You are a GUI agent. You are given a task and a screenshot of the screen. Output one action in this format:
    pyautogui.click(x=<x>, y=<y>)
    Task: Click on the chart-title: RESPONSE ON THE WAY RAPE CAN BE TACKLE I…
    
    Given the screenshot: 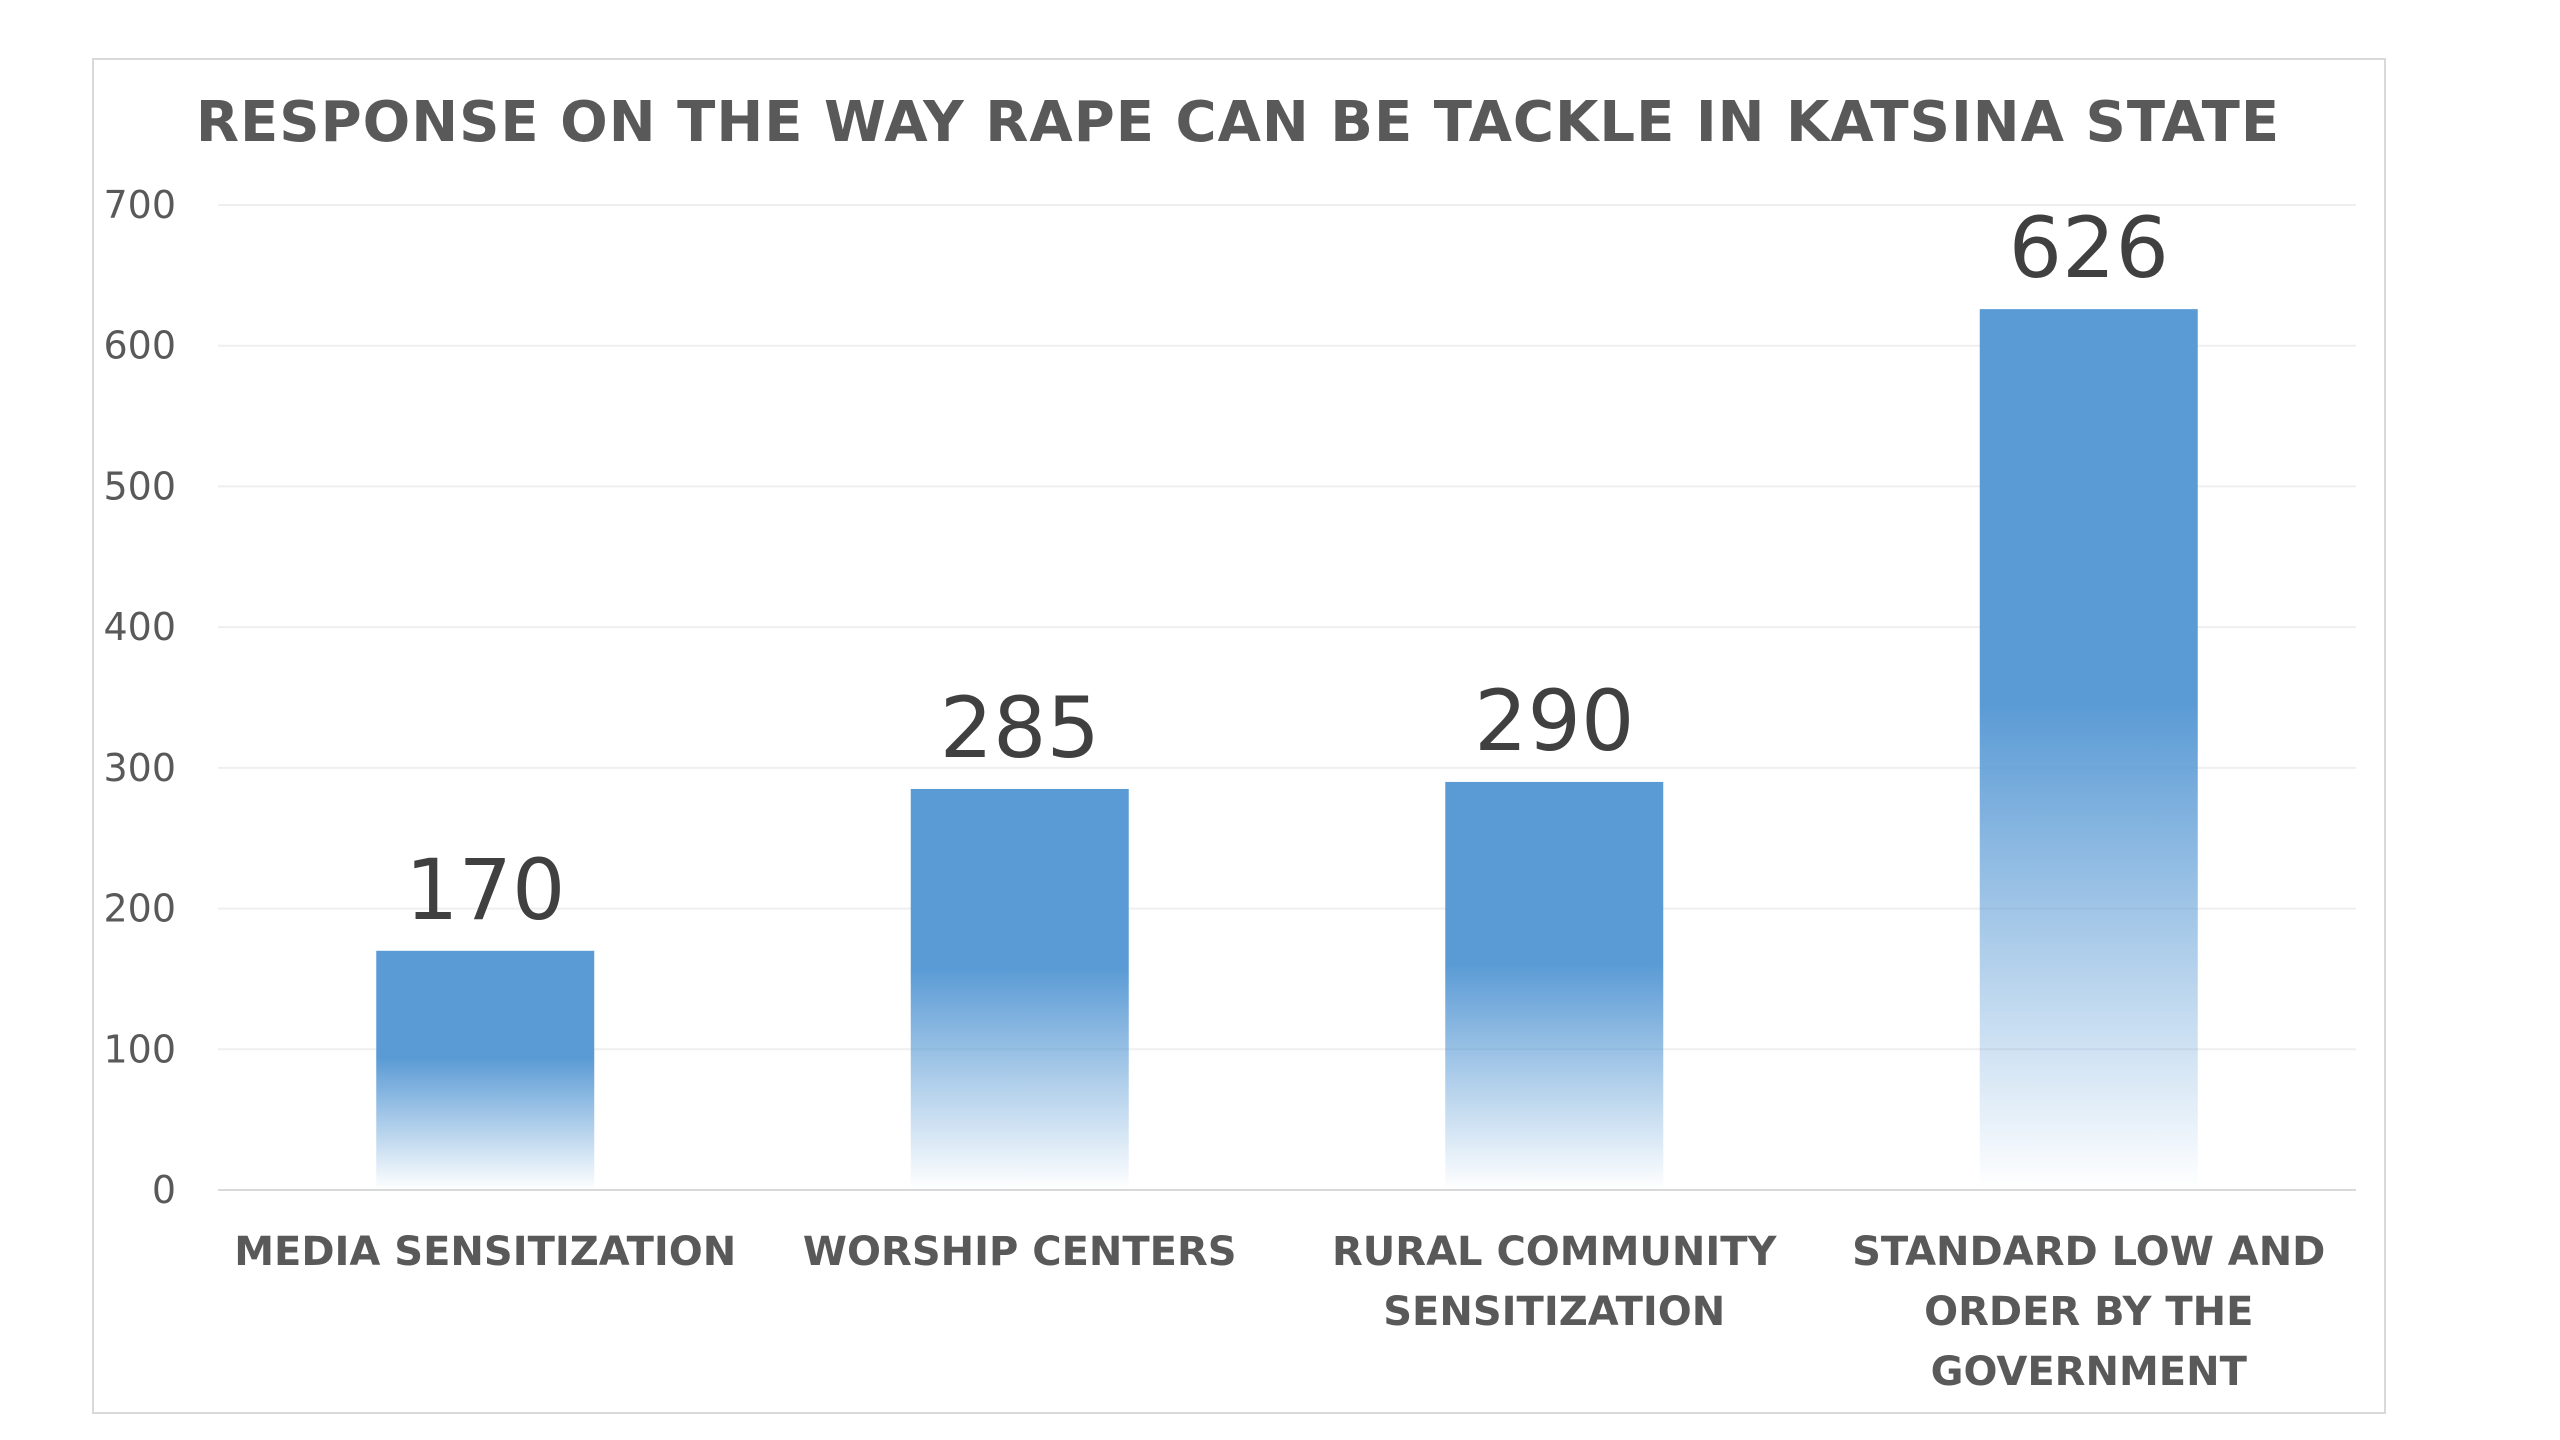 What is the action you would take?
    pyautogui.click(x=1238, y=122)
    